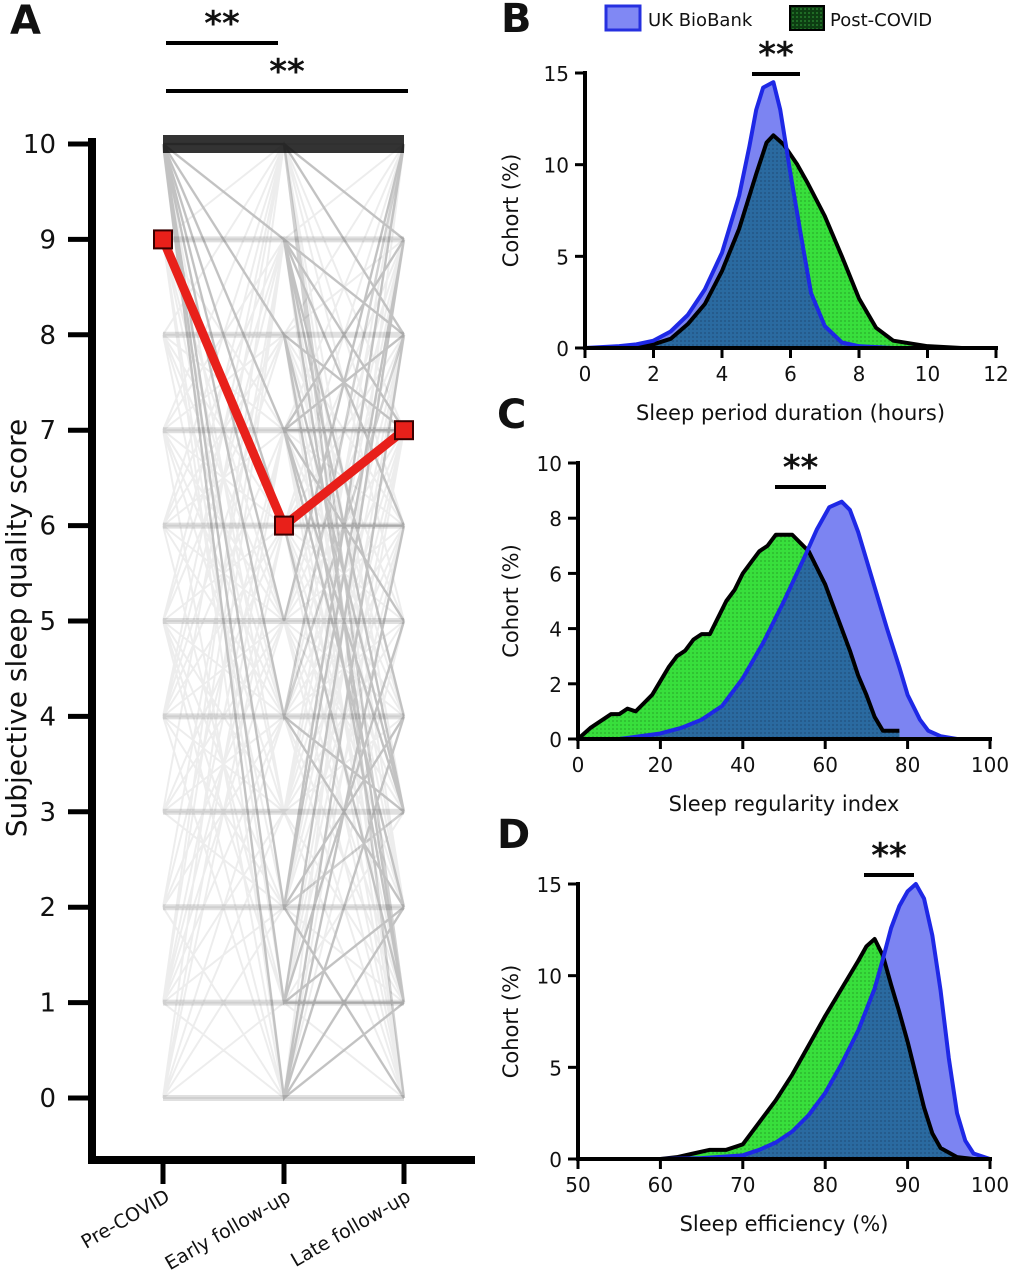 The height and width of the screenshot is (1280, 1016). Describe the element at coordinates (25, 22) in the screenshot. I see `panel-letter-a: A` at that location.